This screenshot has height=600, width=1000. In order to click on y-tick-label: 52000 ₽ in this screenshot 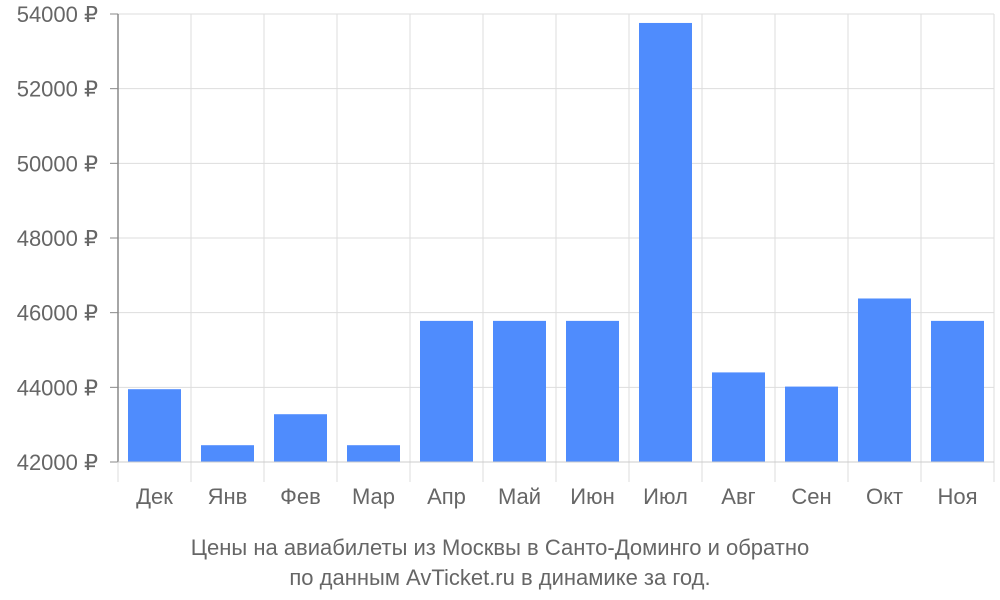, I will do `click(57, 89)`.